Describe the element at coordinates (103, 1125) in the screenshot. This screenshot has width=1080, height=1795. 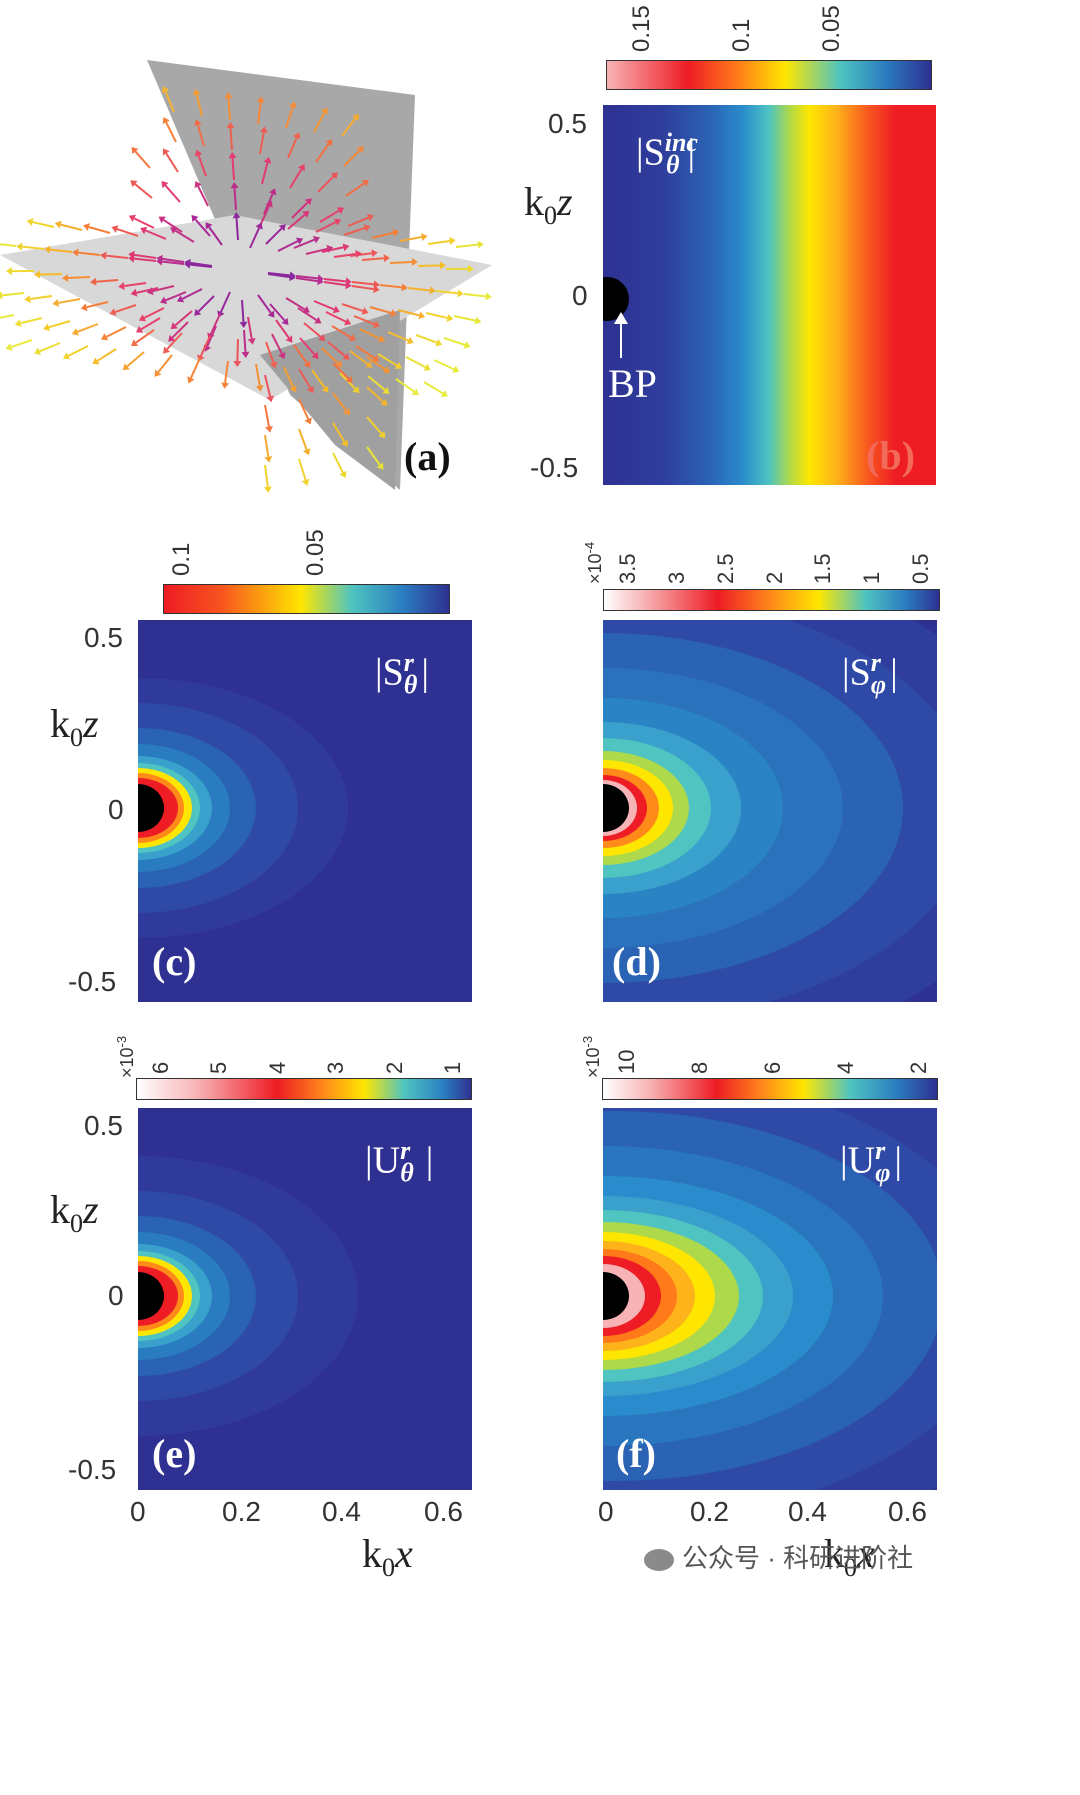
I see `y-tick: 0.5` at that location.